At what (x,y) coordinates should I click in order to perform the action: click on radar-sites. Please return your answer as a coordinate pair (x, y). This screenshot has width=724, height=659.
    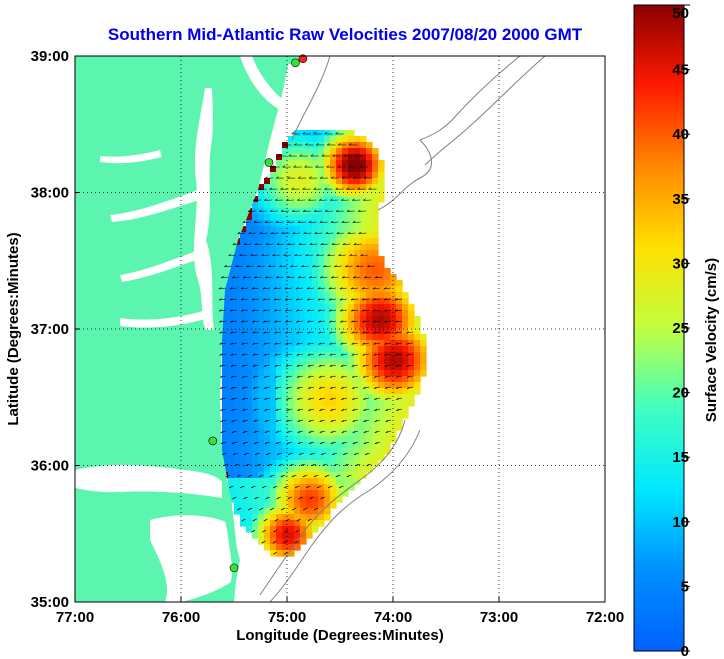
    Looking at the image, I should click on (258, 313).